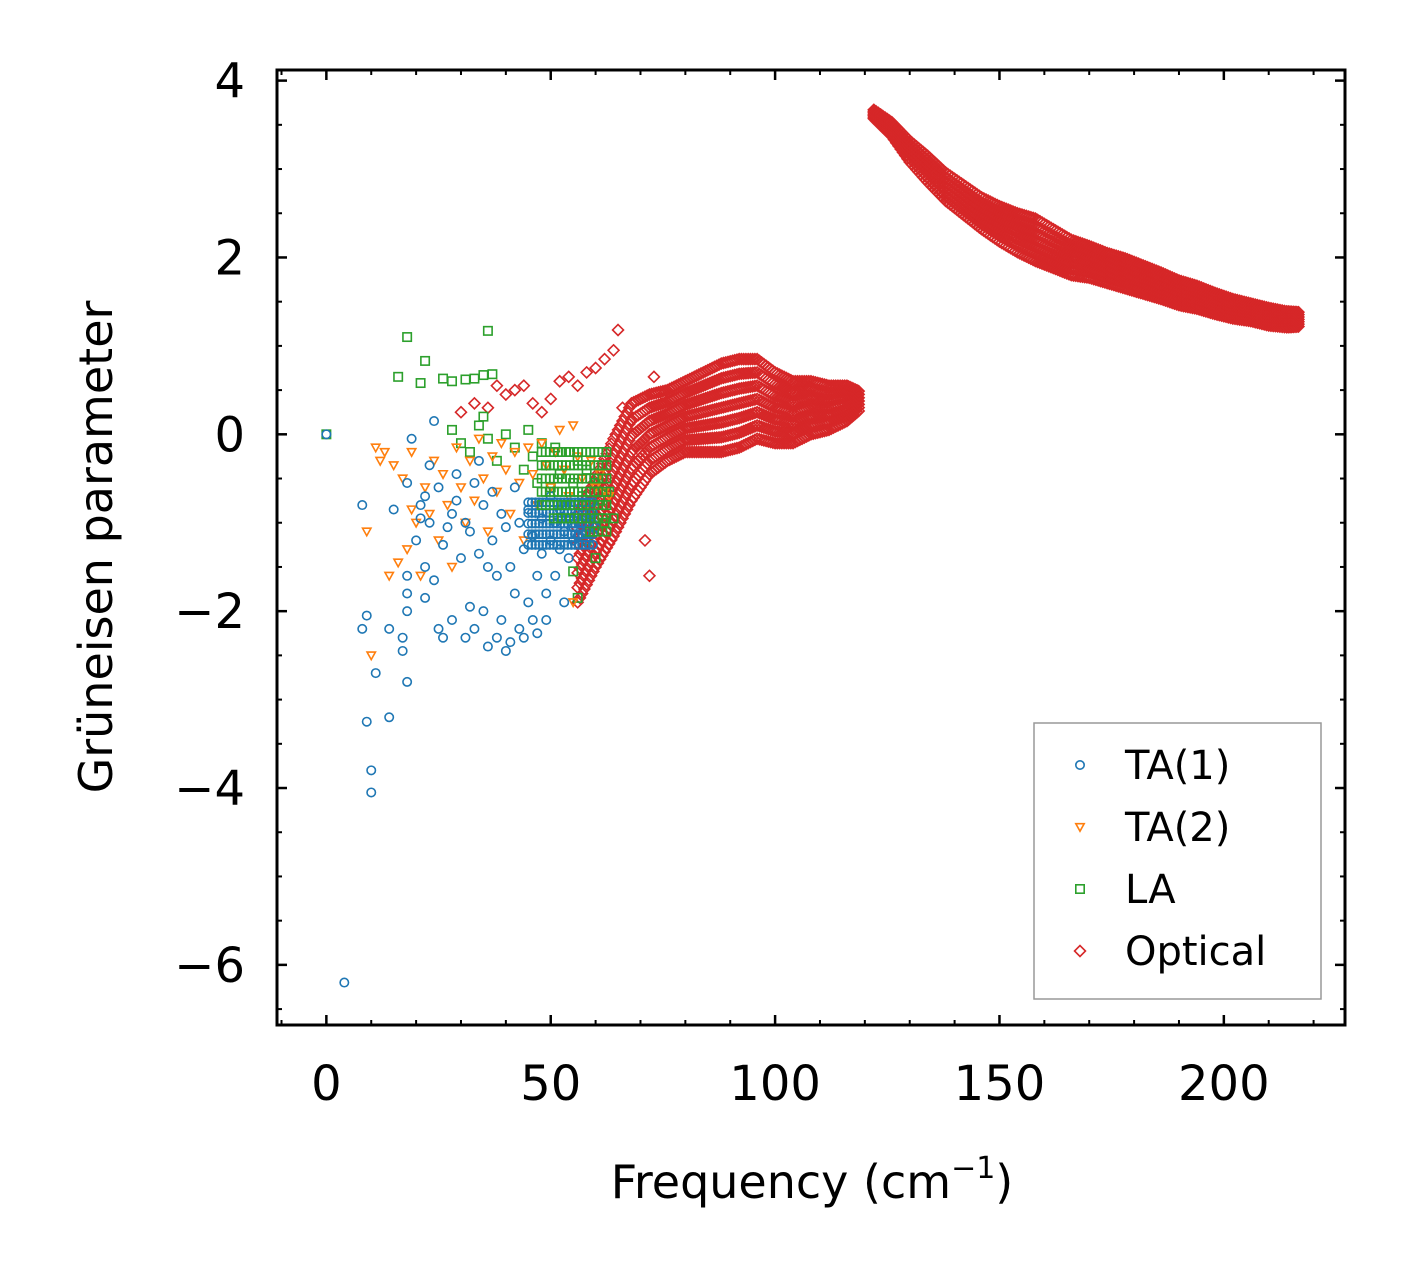 Image resolution: width=1406 pixels, height=1273 pixels. Describe the element at coordinates (229, 435) in the screenshot. I see `y-tick-label: 0` at that location.